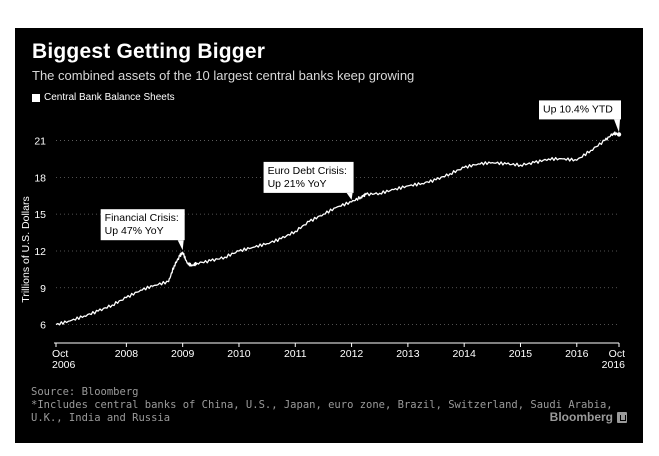 This screenshot has height=456, width=659. Describe the element at coordinates (43, 289) in the screenshot. I see `y-tick-label: 9` at that location.